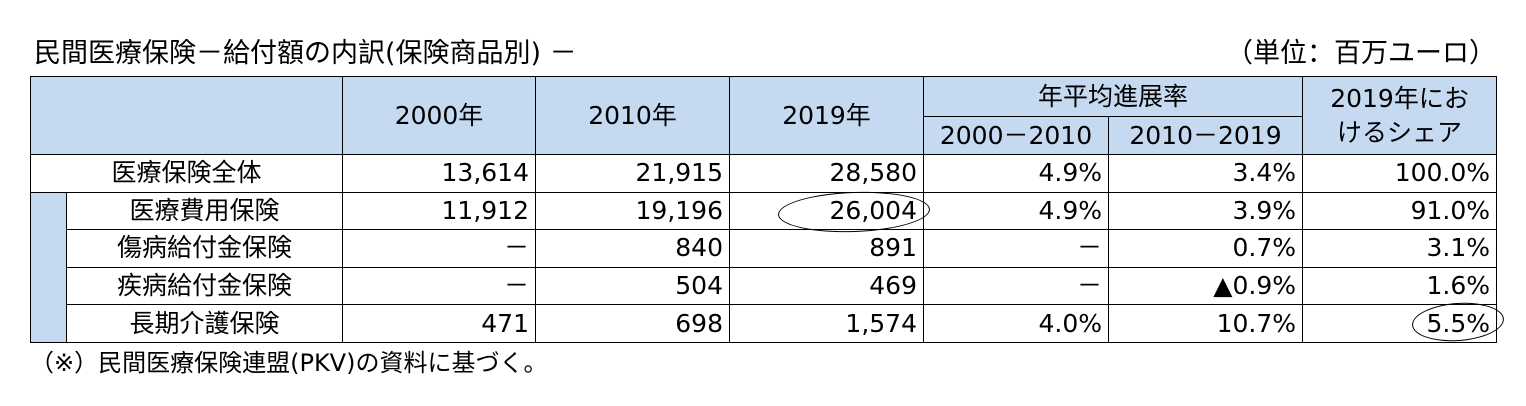 This screenshot has width=1526, height=406. I want to click on header-2000: 2000年, so click(439, 115).